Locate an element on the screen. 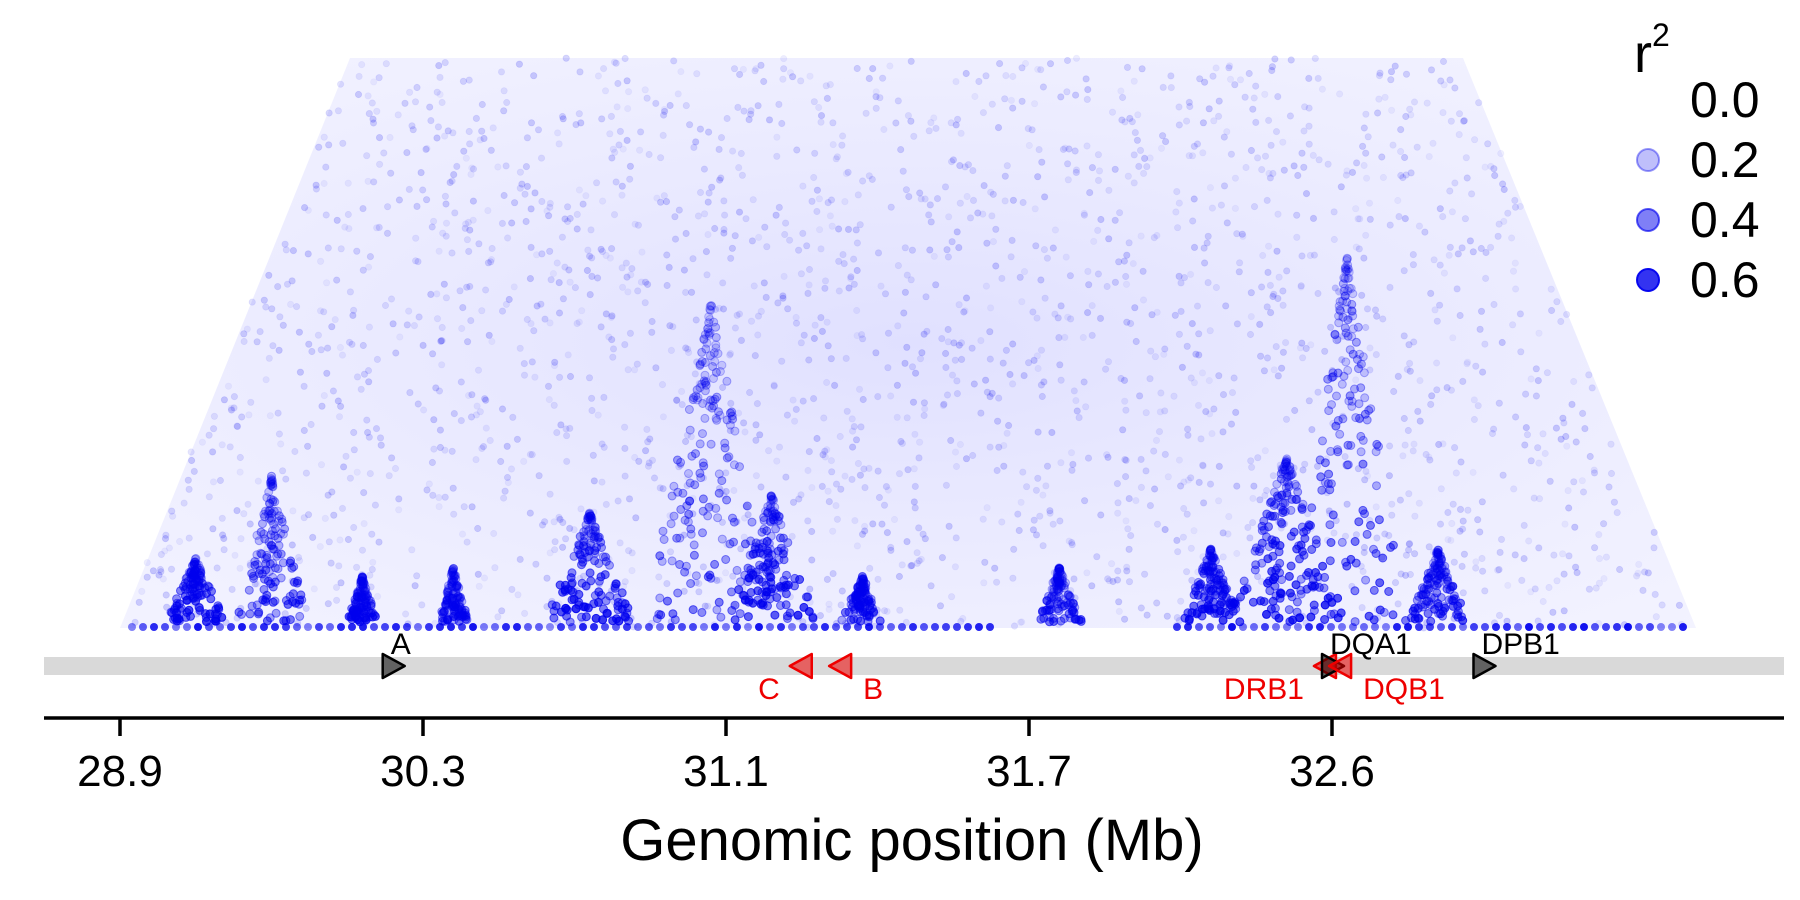 The width and height of the screenshot is (1800, 900). x-tick-label: 28.9 is located at coordinates (120, 771).